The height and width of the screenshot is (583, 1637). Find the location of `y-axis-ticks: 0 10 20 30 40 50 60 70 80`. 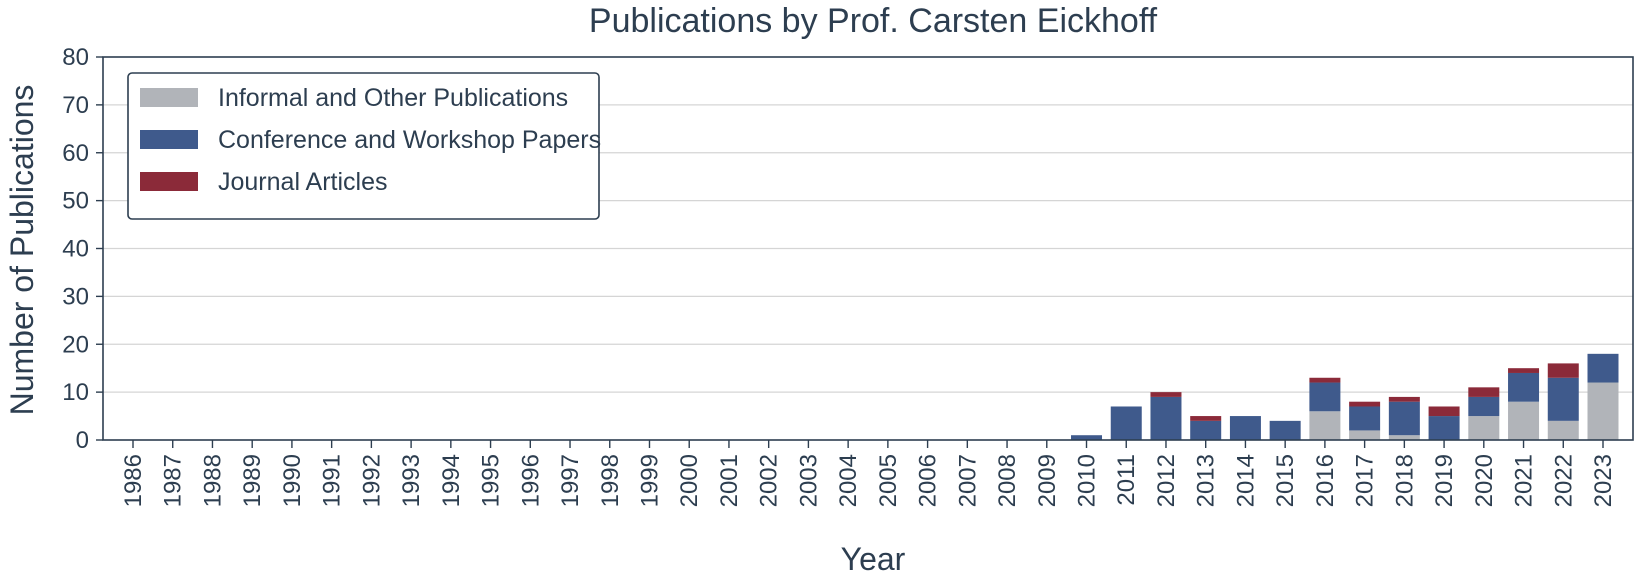

y-axis-ticks: 0 10 20 30 40 50 60 70 80 is located at coordinates (82, 249).